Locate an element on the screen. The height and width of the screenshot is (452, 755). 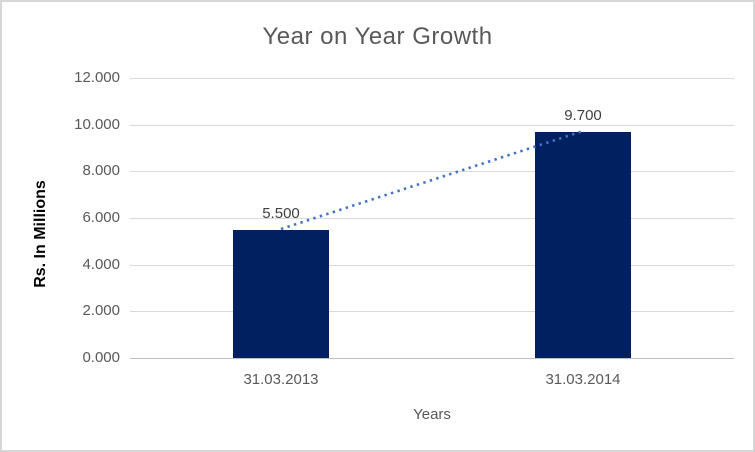
y-tick-label: 6.000 is located at coordinates (101, 217).